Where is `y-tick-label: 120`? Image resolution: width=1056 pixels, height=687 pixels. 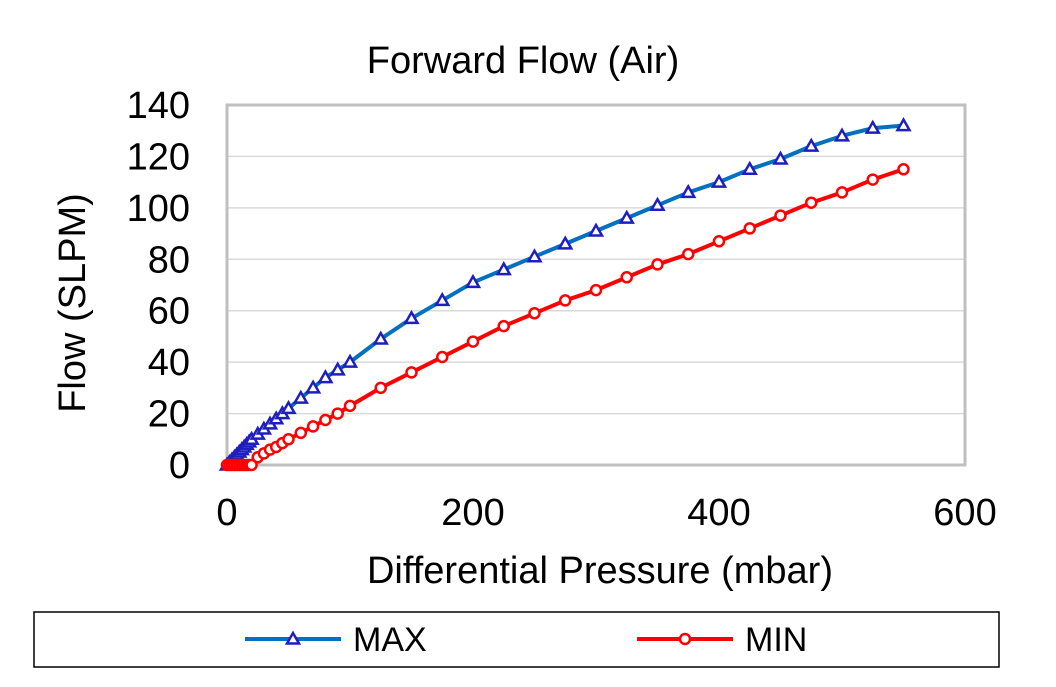 y-tick-label: 120 is located at coordinates (158, 157).